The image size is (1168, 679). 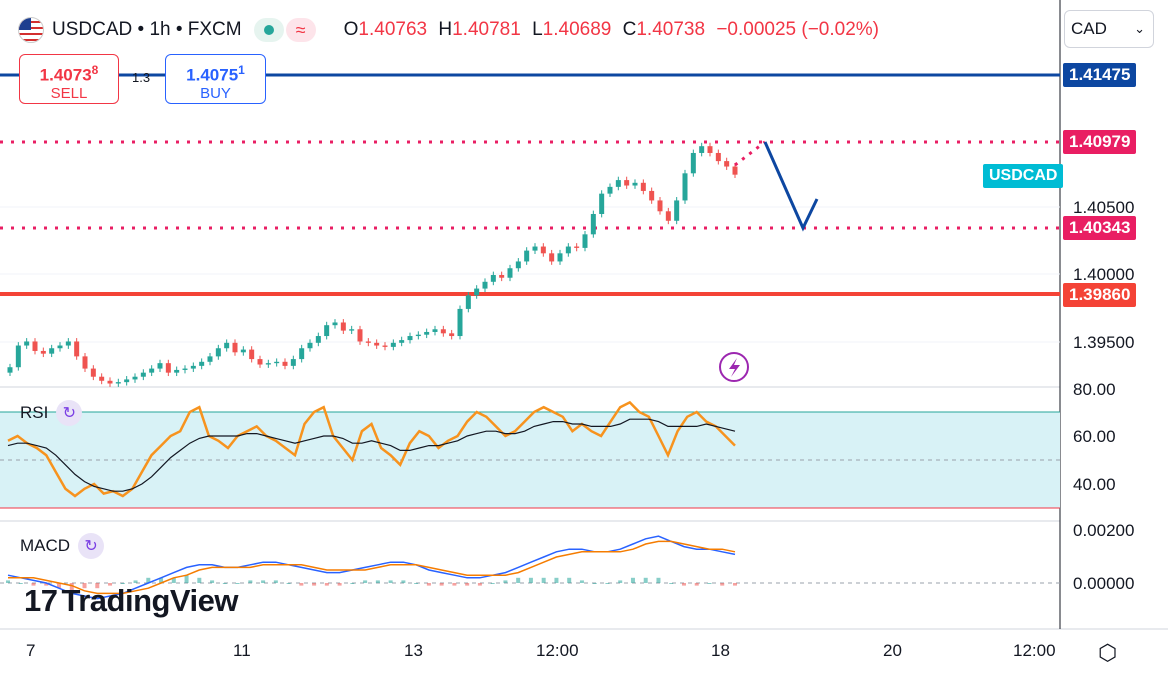 I want to click on market-open-icon, so click(x=268, y=30).